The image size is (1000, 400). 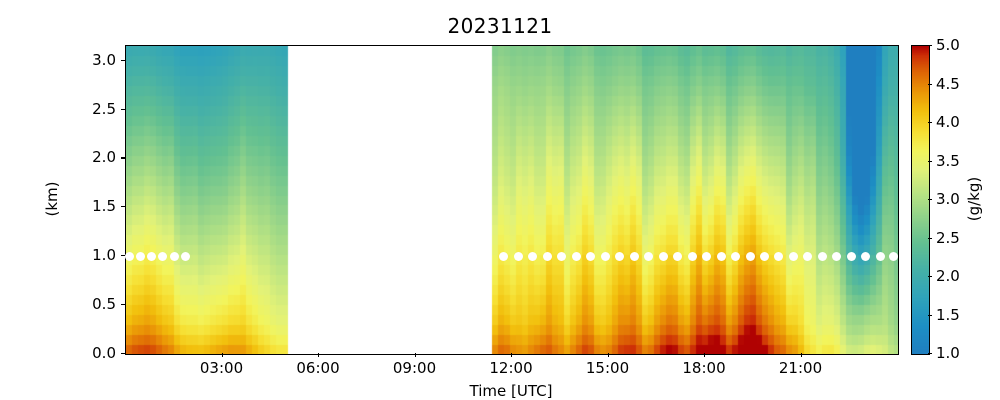 I want to click on colorbar-tick-label: 2.0, so click(x=948, y=276).